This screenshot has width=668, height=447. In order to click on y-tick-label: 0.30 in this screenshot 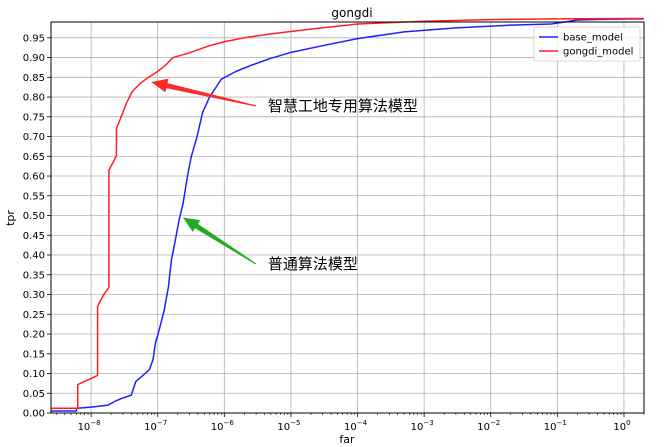, I will do `click(34, 295)`.